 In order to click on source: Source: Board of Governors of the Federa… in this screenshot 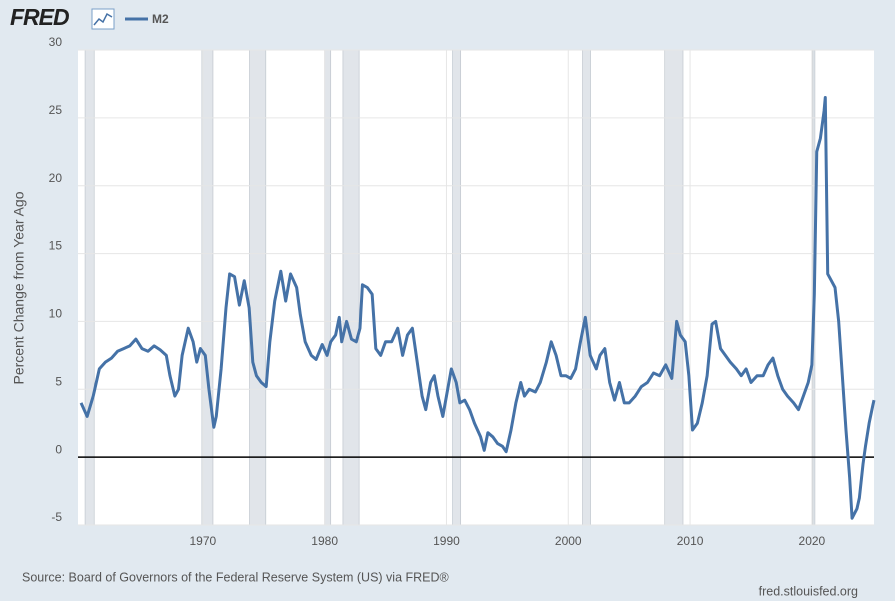, I will do `click(236, 577)`.